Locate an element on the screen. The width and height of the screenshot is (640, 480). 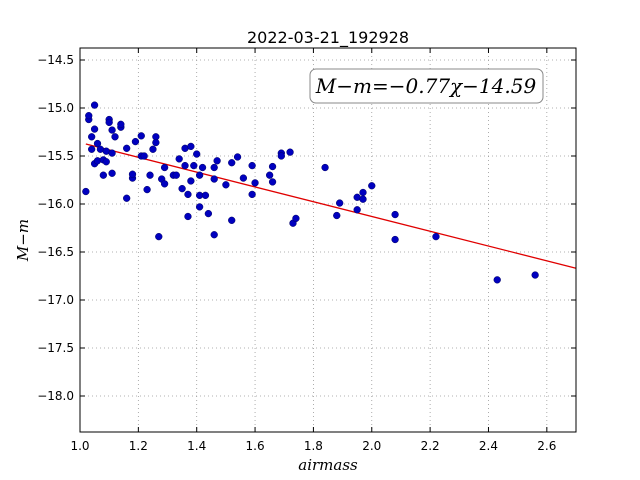
y-tick-label: −17.5 is located at coordinates (55, 348).